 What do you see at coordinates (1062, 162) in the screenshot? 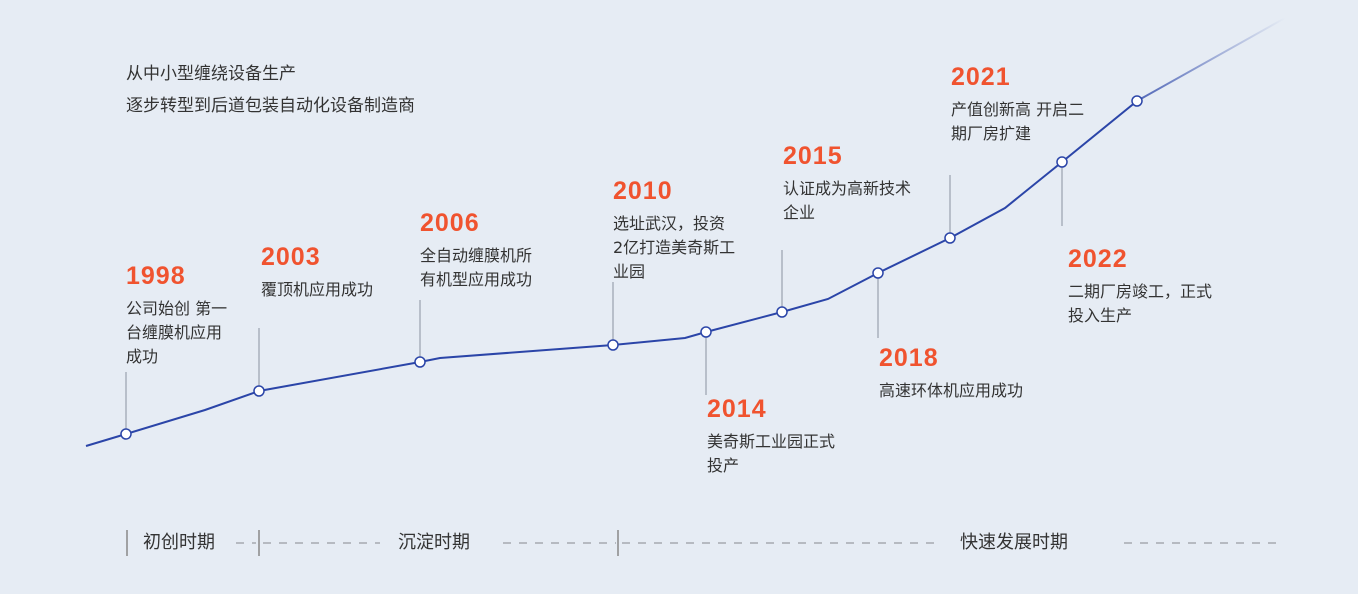
I see `node-2022` at bounding box center [1062, 162].